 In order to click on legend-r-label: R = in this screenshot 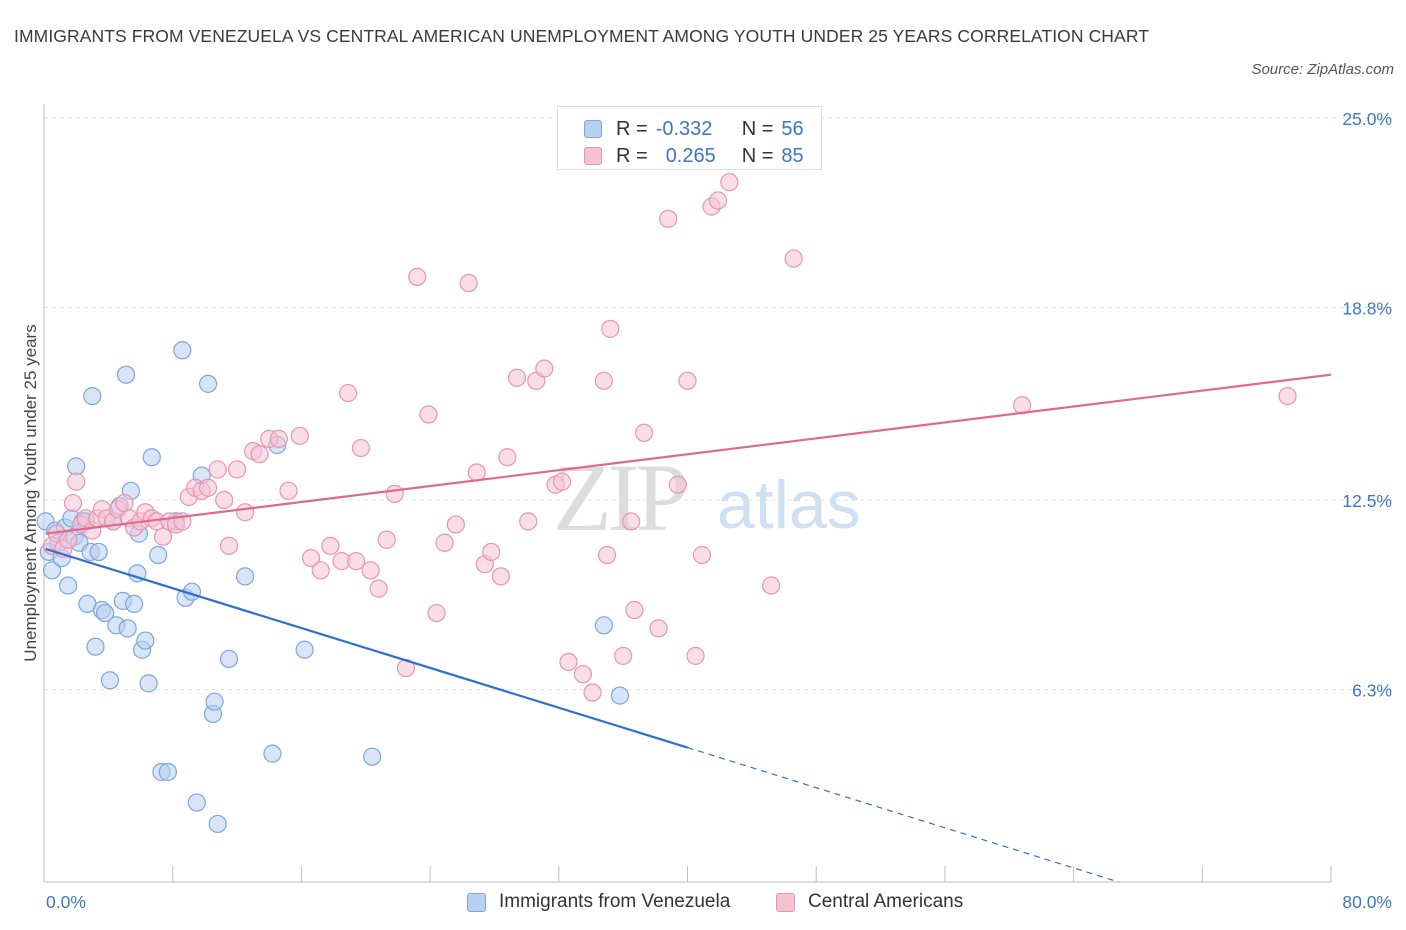, I will do `click(632, 128)`.